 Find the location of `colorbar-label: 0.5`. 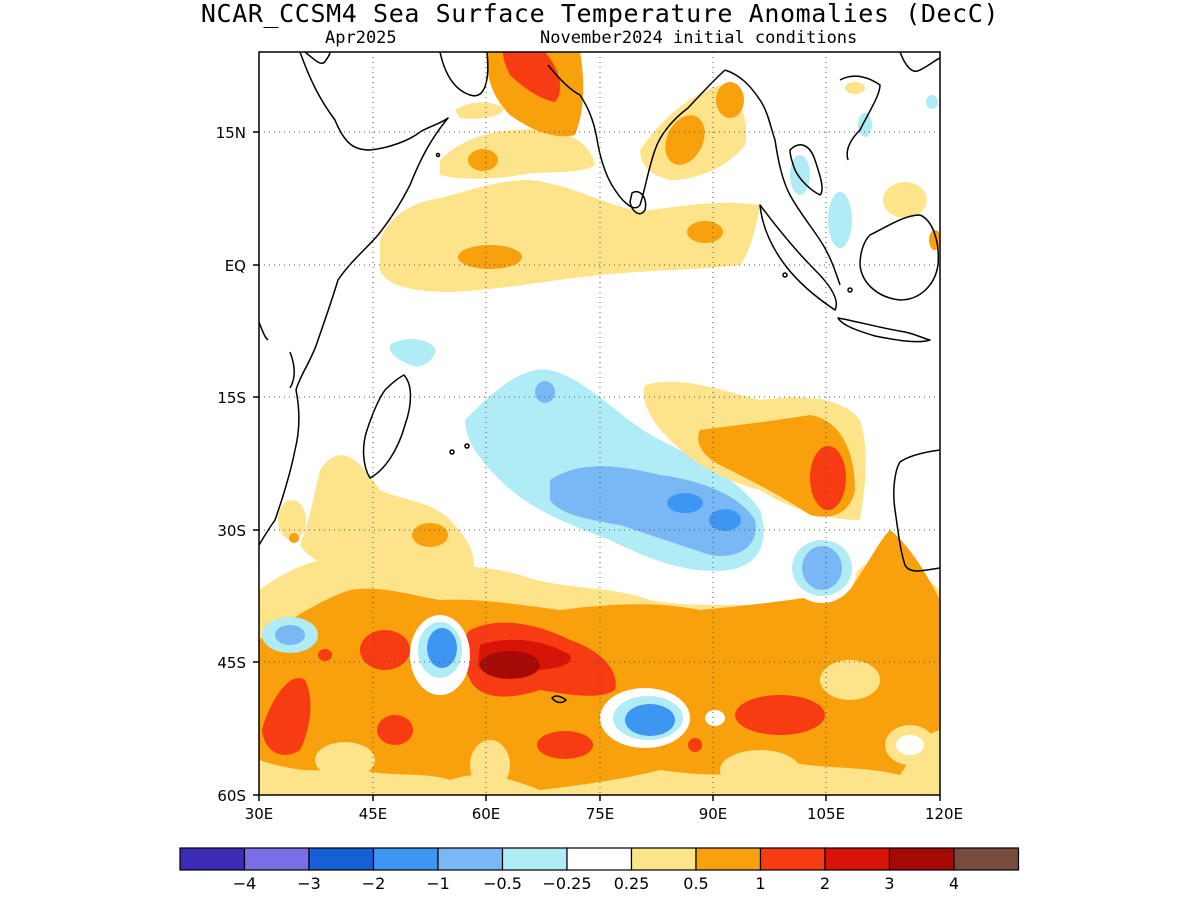

colorbar-label: 0.5 is located at coordinates (695, 883).